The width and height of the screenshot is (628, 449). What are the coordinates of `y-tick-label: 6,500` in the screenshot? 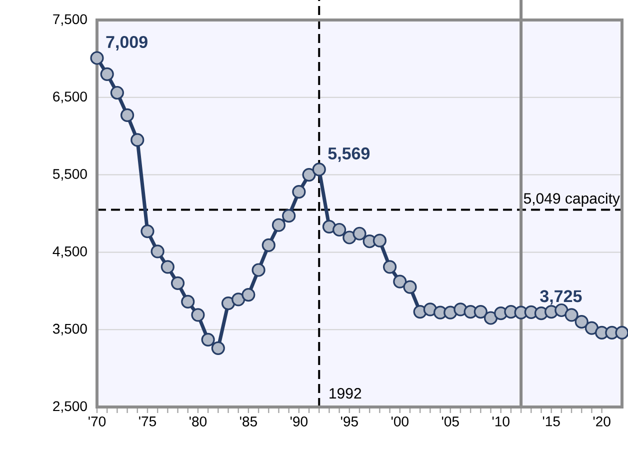 It's located at (70, 98).